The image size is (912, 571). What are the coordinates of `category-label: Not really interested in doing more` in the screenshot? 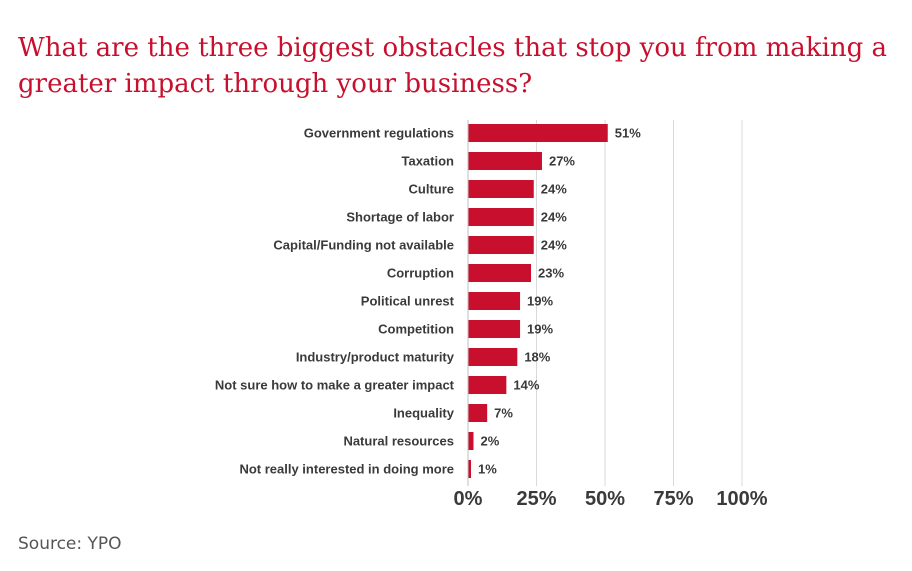 It's located at (346, 469).